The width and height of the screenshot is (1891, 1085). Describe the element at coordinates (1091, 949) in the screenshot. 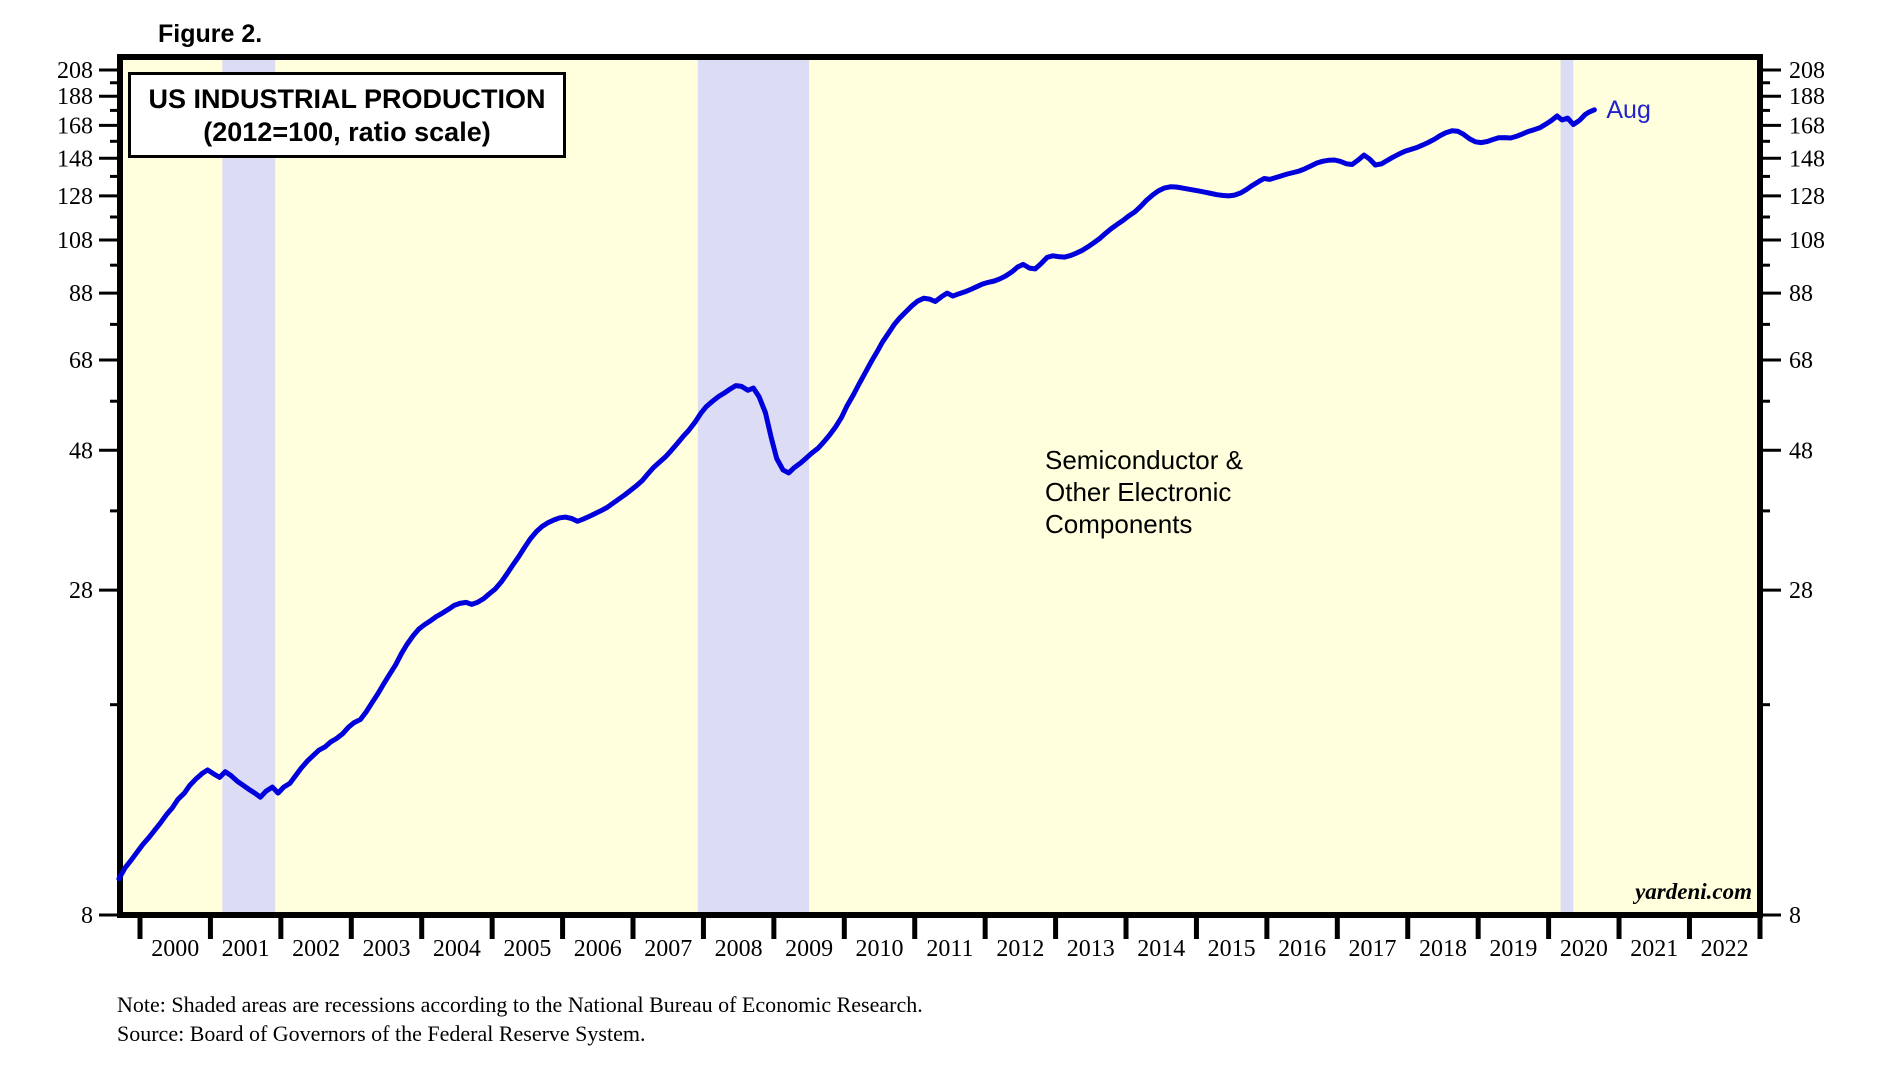

I see `x-axis-year-label: 2013` at that location.